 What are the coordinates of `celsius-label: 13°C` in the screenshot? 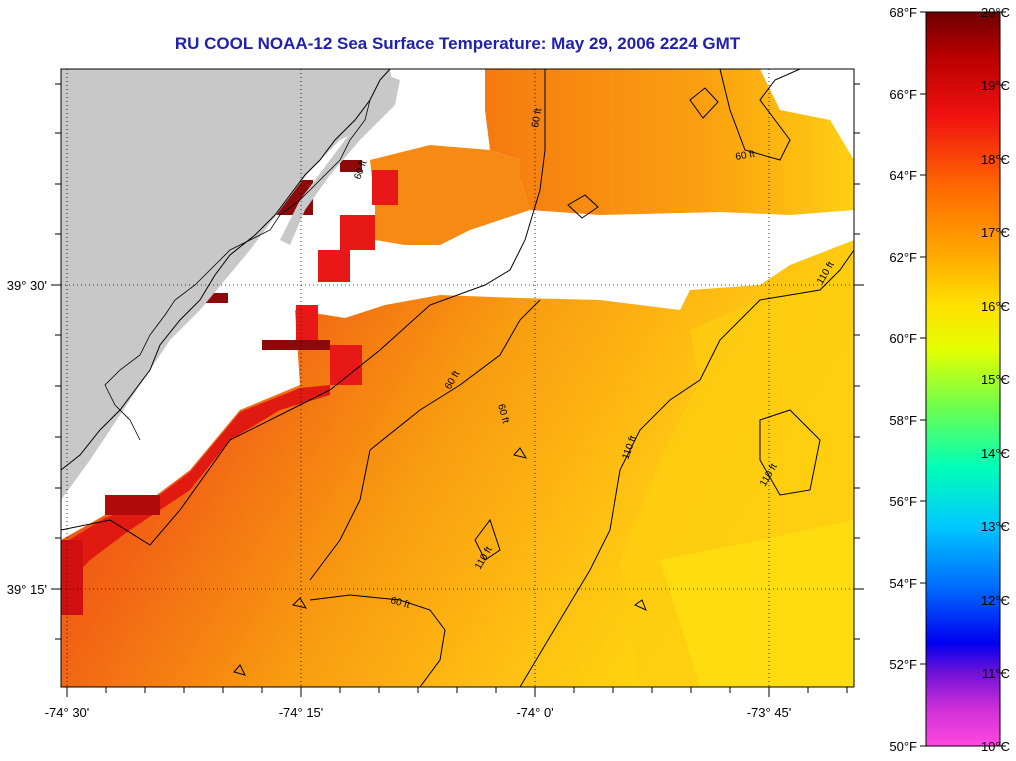 It's located at (995, 526).